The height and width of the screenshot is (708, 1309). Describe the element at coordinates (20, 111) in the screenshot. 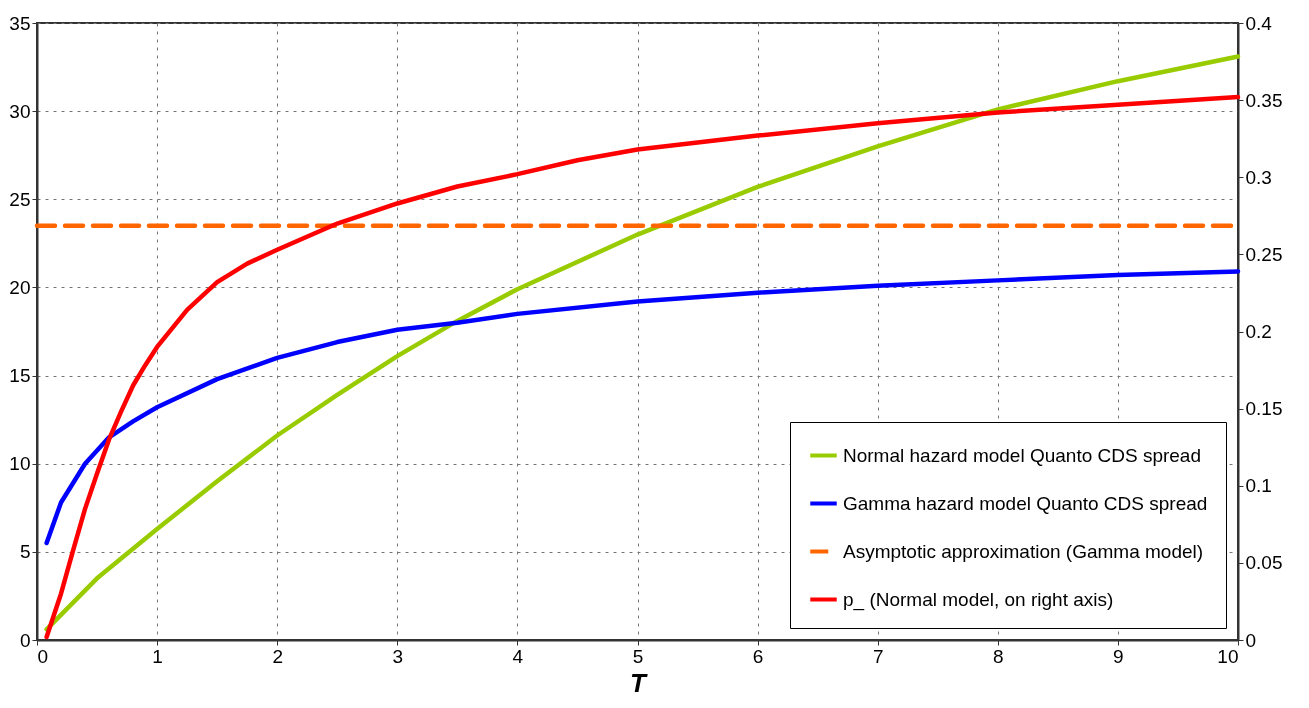

I see `y-tick-label: 30` at that location.